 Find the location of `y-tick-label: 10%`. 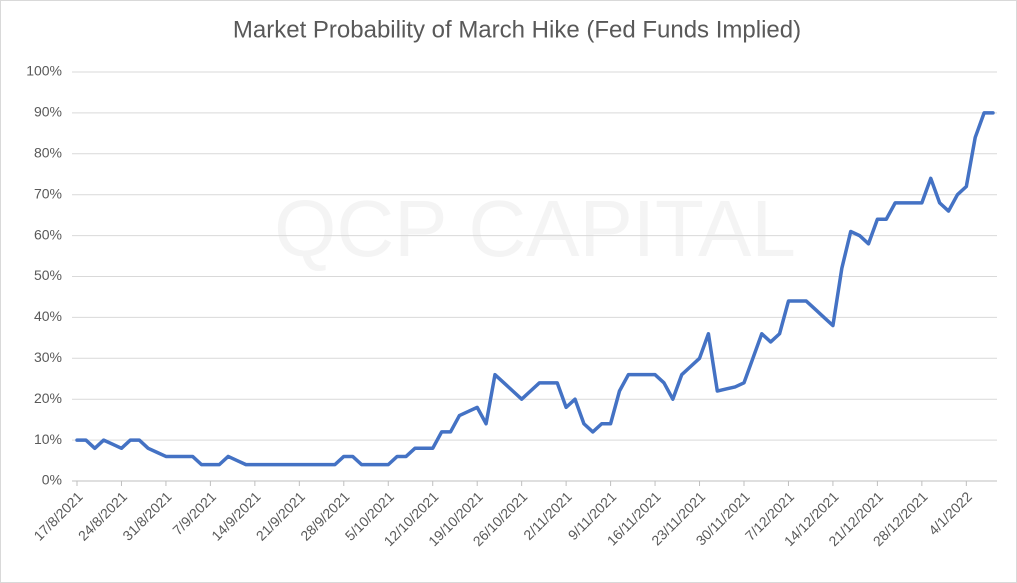

y-tick-label: 10% is located at coordinates (48, 439).